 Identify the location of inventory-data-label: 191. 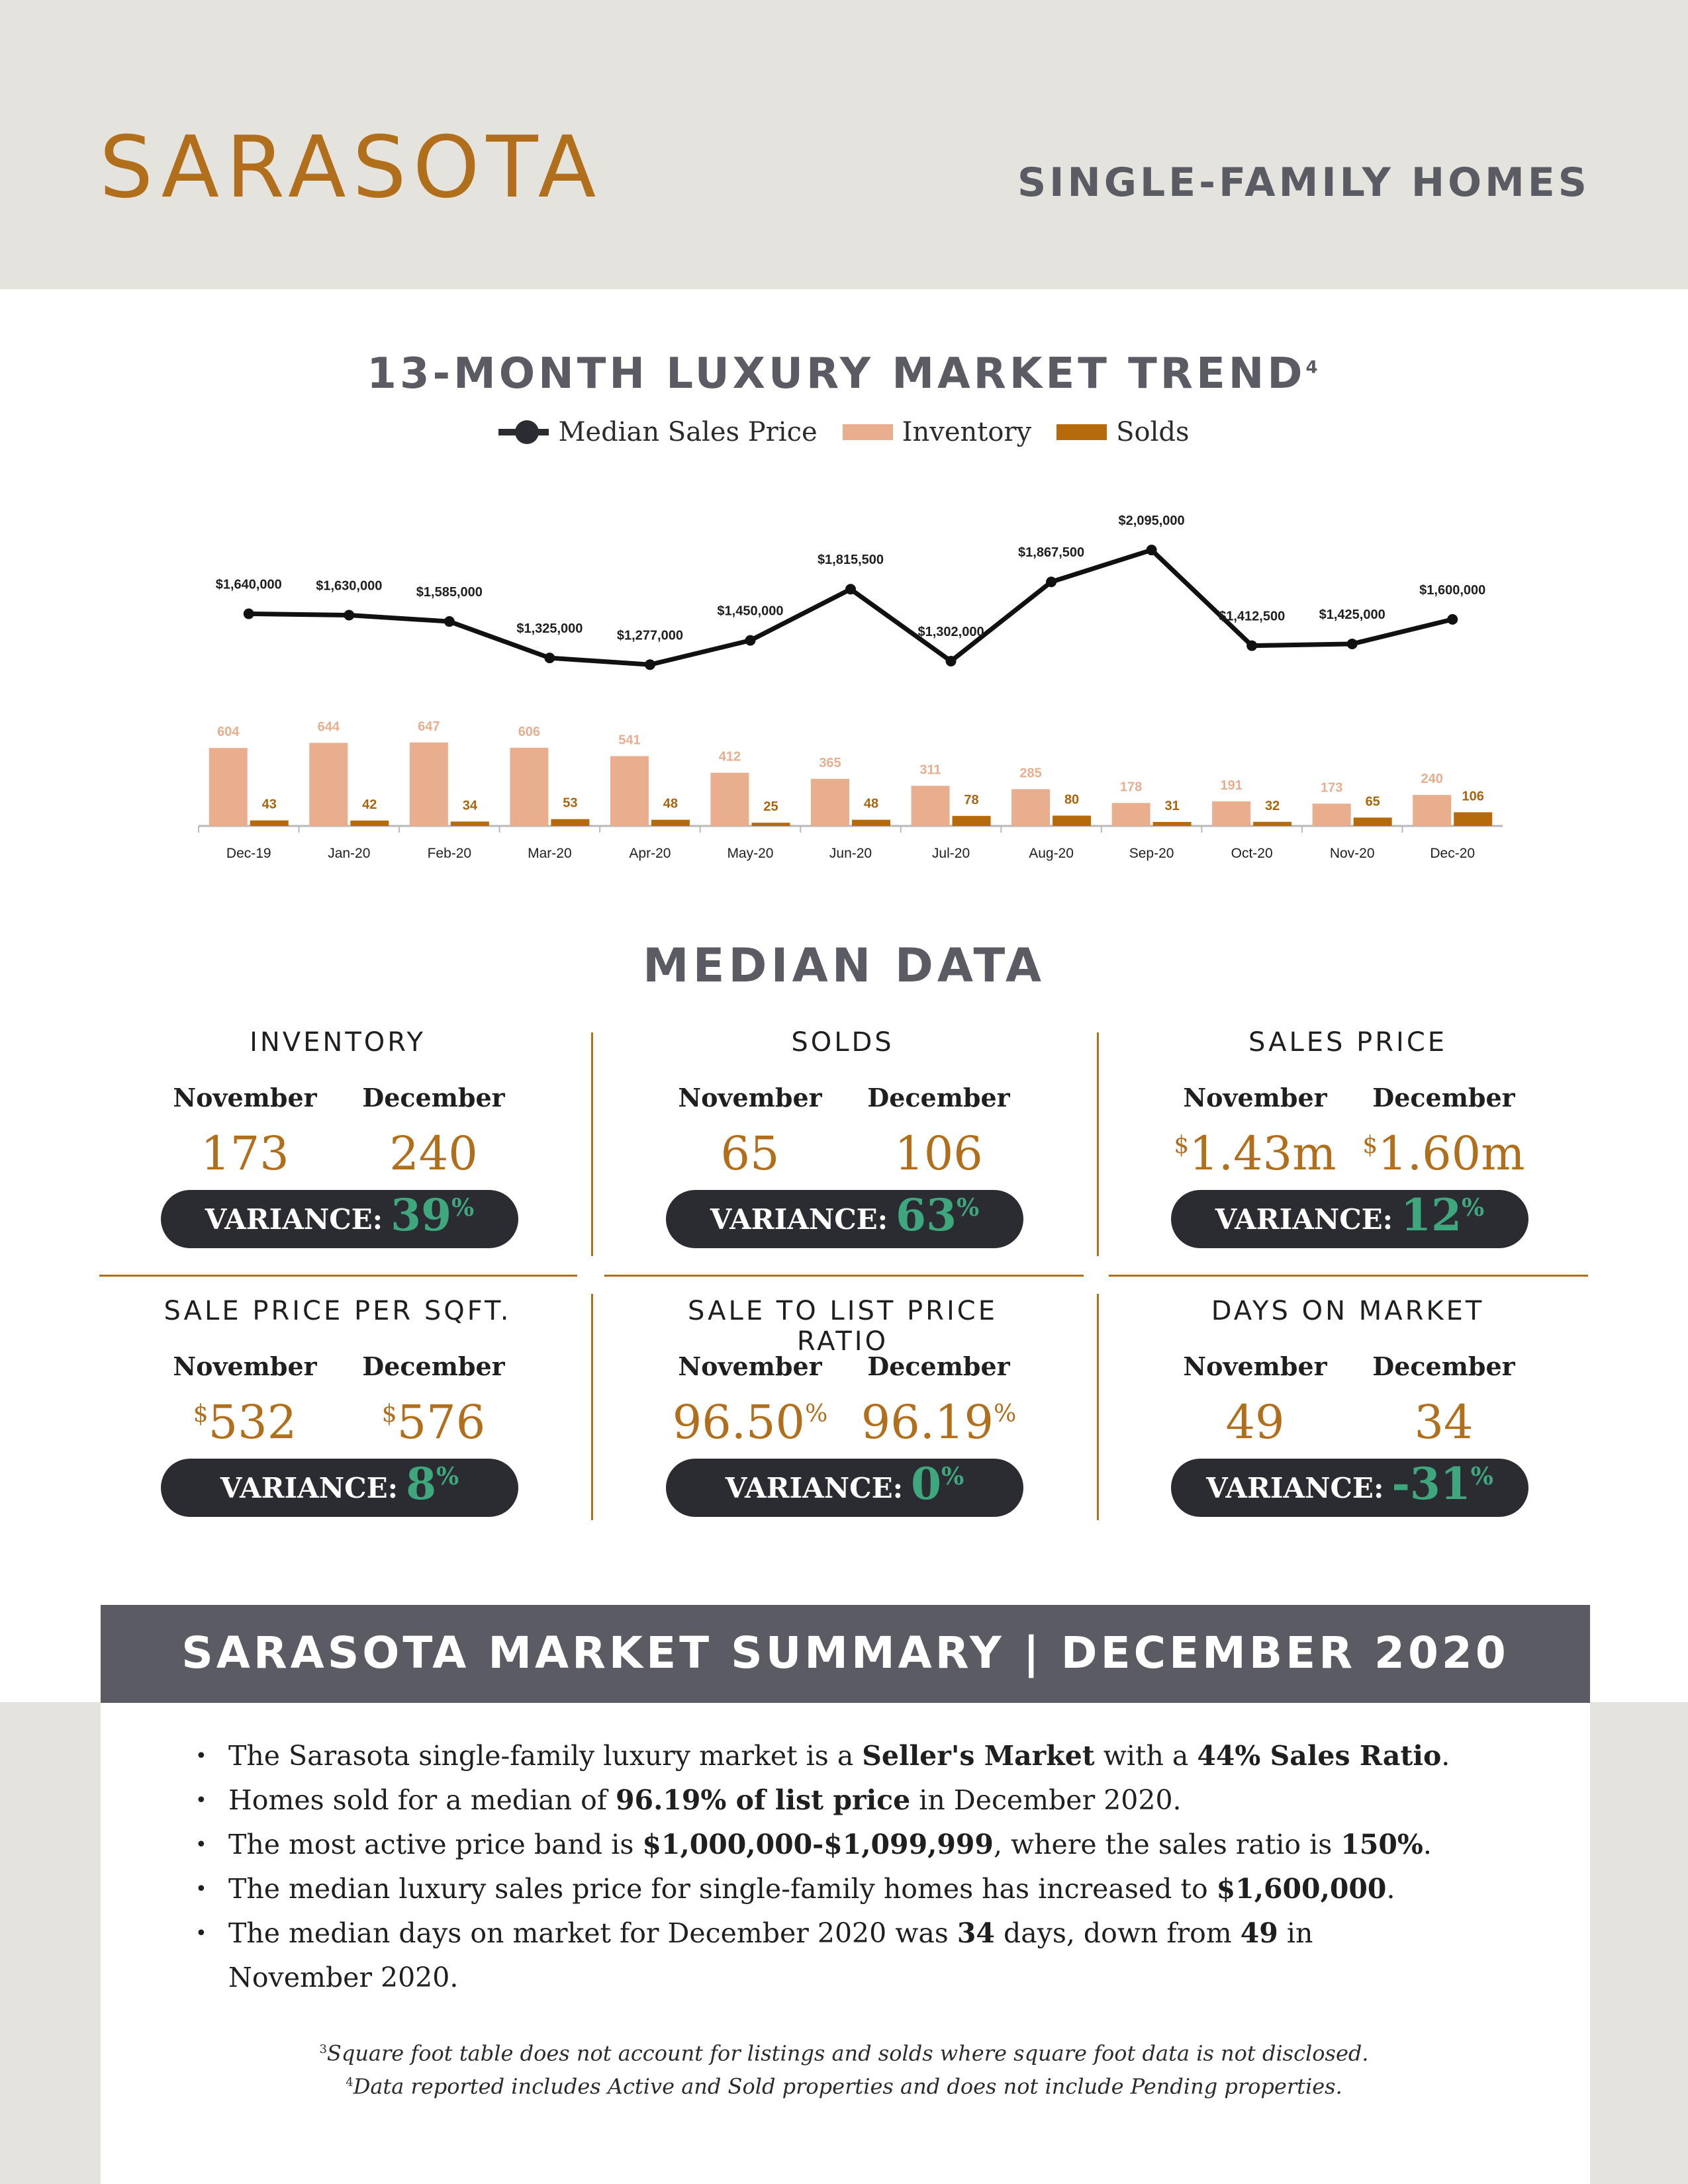
(1231, 785).